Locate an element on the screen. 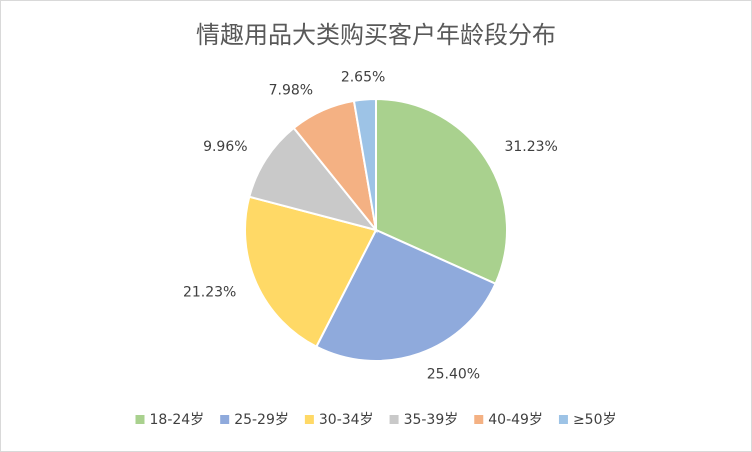 The image size is (752, 452). legend-item: 35-39岁 is located at coordinates (424, 420).